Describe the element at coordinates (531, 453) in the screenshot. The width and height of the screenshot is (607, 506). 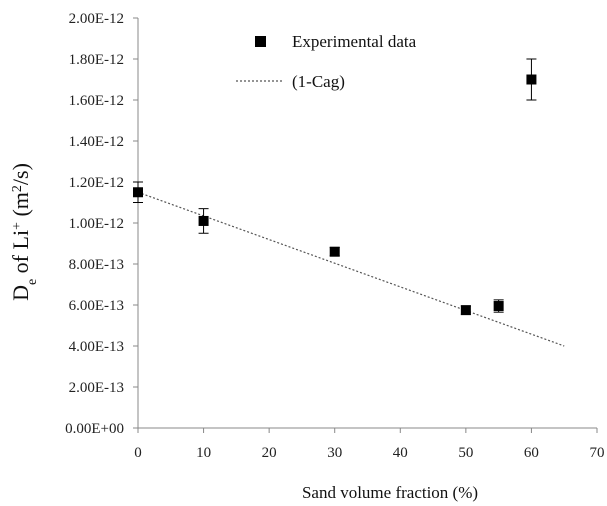
I see `x-tick-label: 60` at that location.